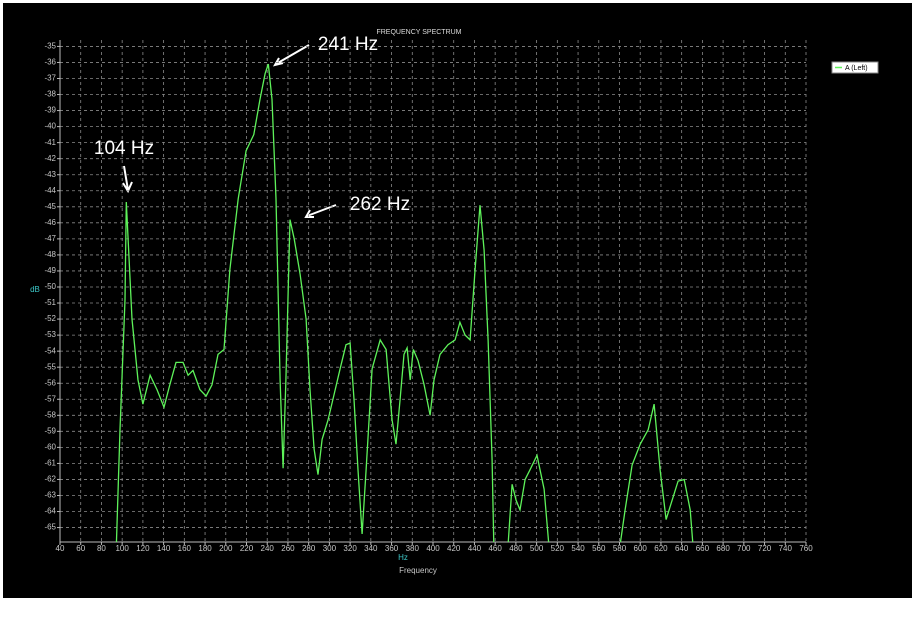 The image size is (919, 617). Describe the element at coordinates (185, 548) in the screenshot. I see `x-tick-label: 160` at that location.